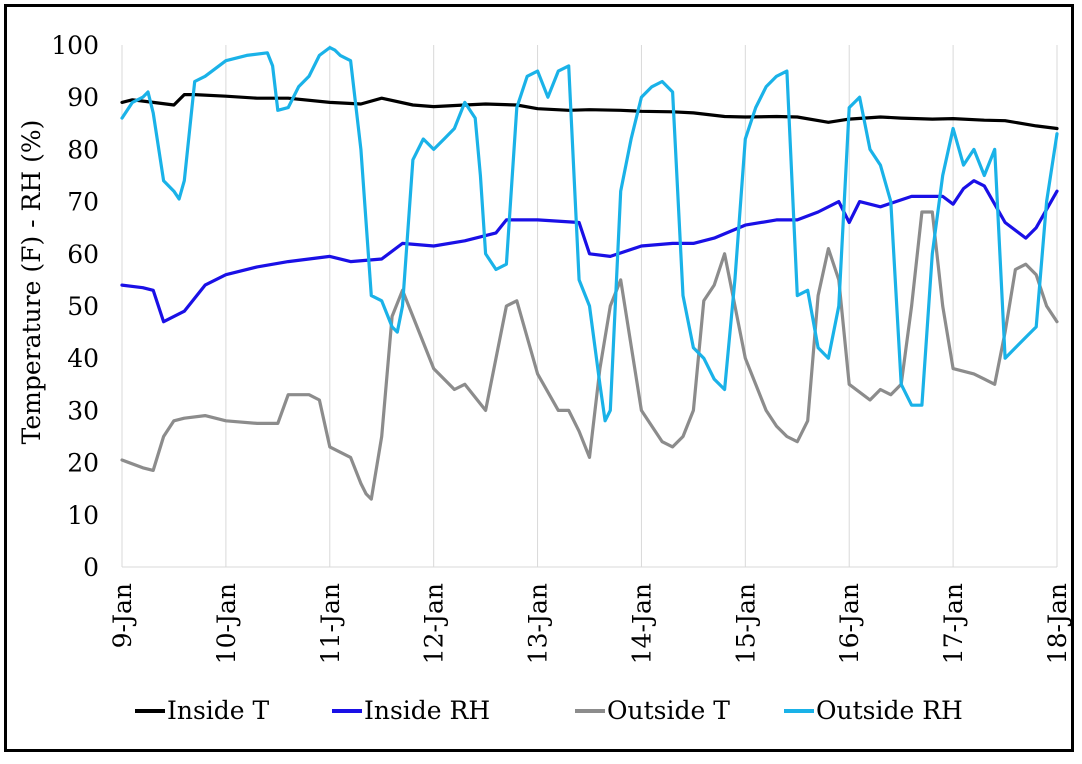  Describe the element at coordinates (427, 710) in the screenshot. I see `legend-label: Inside RH` at that location.